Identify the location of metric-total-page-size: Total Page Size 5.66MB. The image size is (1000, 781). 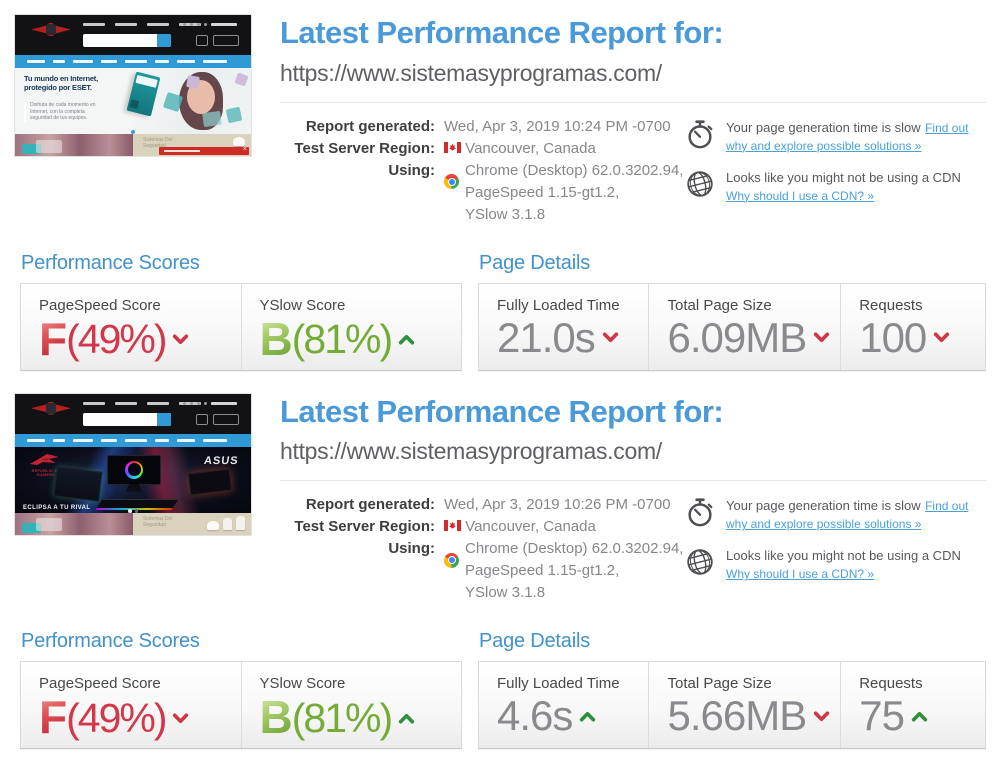
(744, 705).